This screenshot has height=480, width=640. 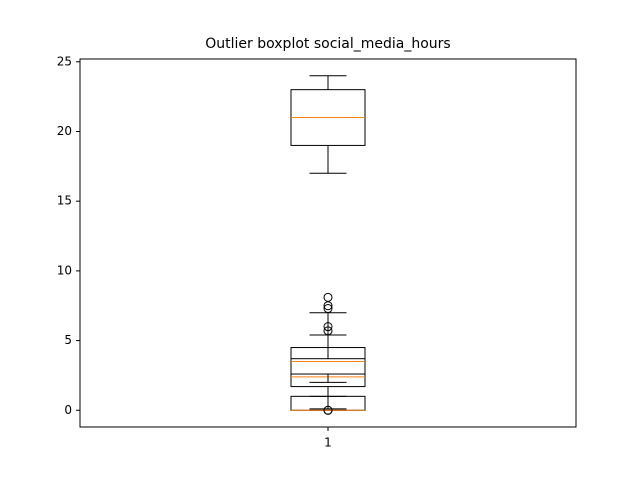 What do you see at coordinates (328, 366) in the screenshot?
I see `box` at bounding box center [328, 366].